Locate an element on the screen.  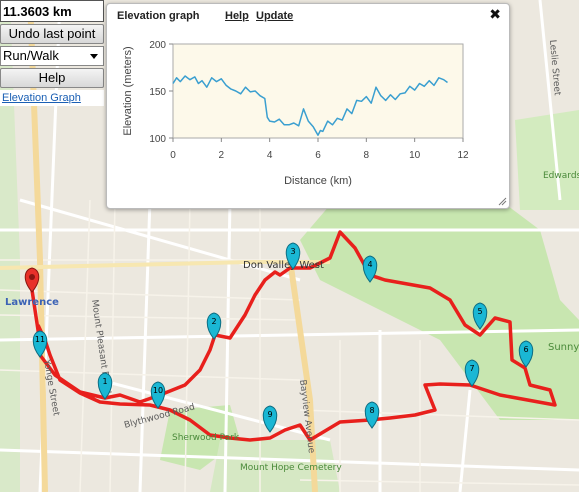
undo-last-point-button: Undo last point is located at coordinates (52, 34).